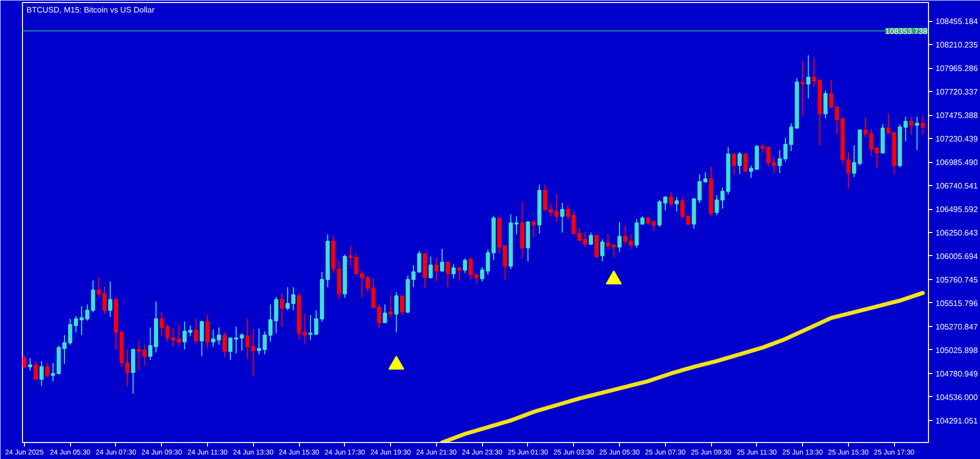 The width and height of the screenshot is (980, 459). What do you see at coordinates (957, 139) in the screenshot?
I see `y-tick-label: 107230.439` at bounding box center [957, 139].